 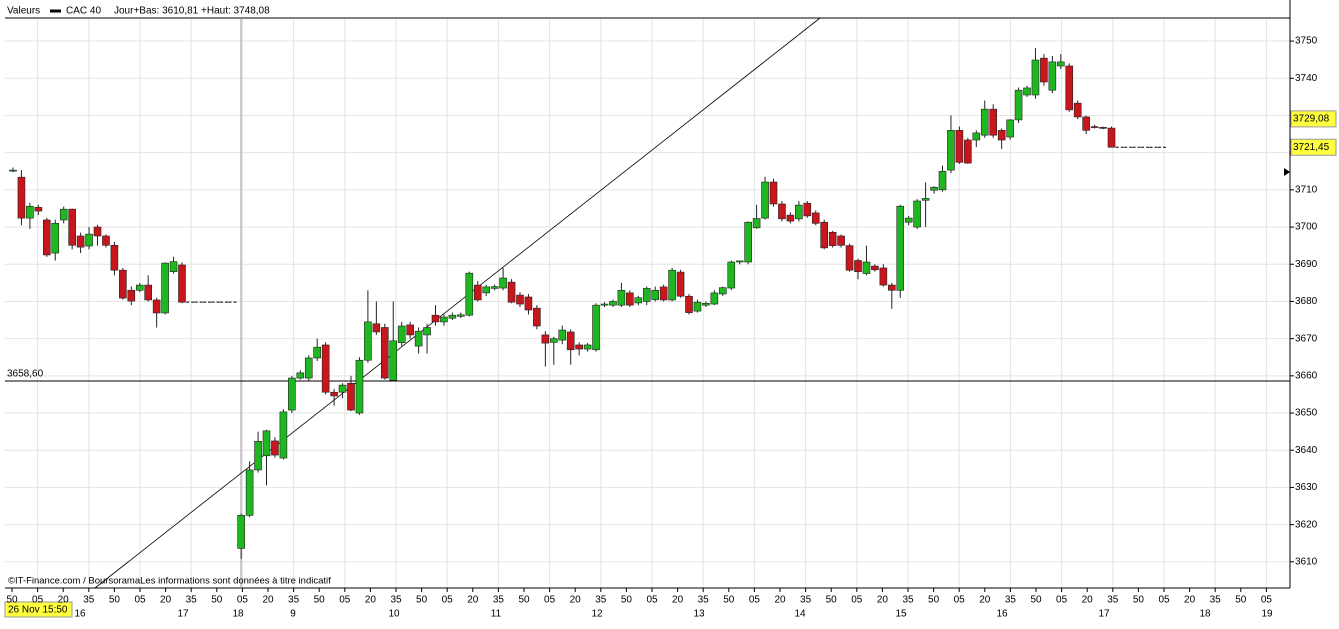 I want to click on x-day-label: 12, so click(x=597, y=614).